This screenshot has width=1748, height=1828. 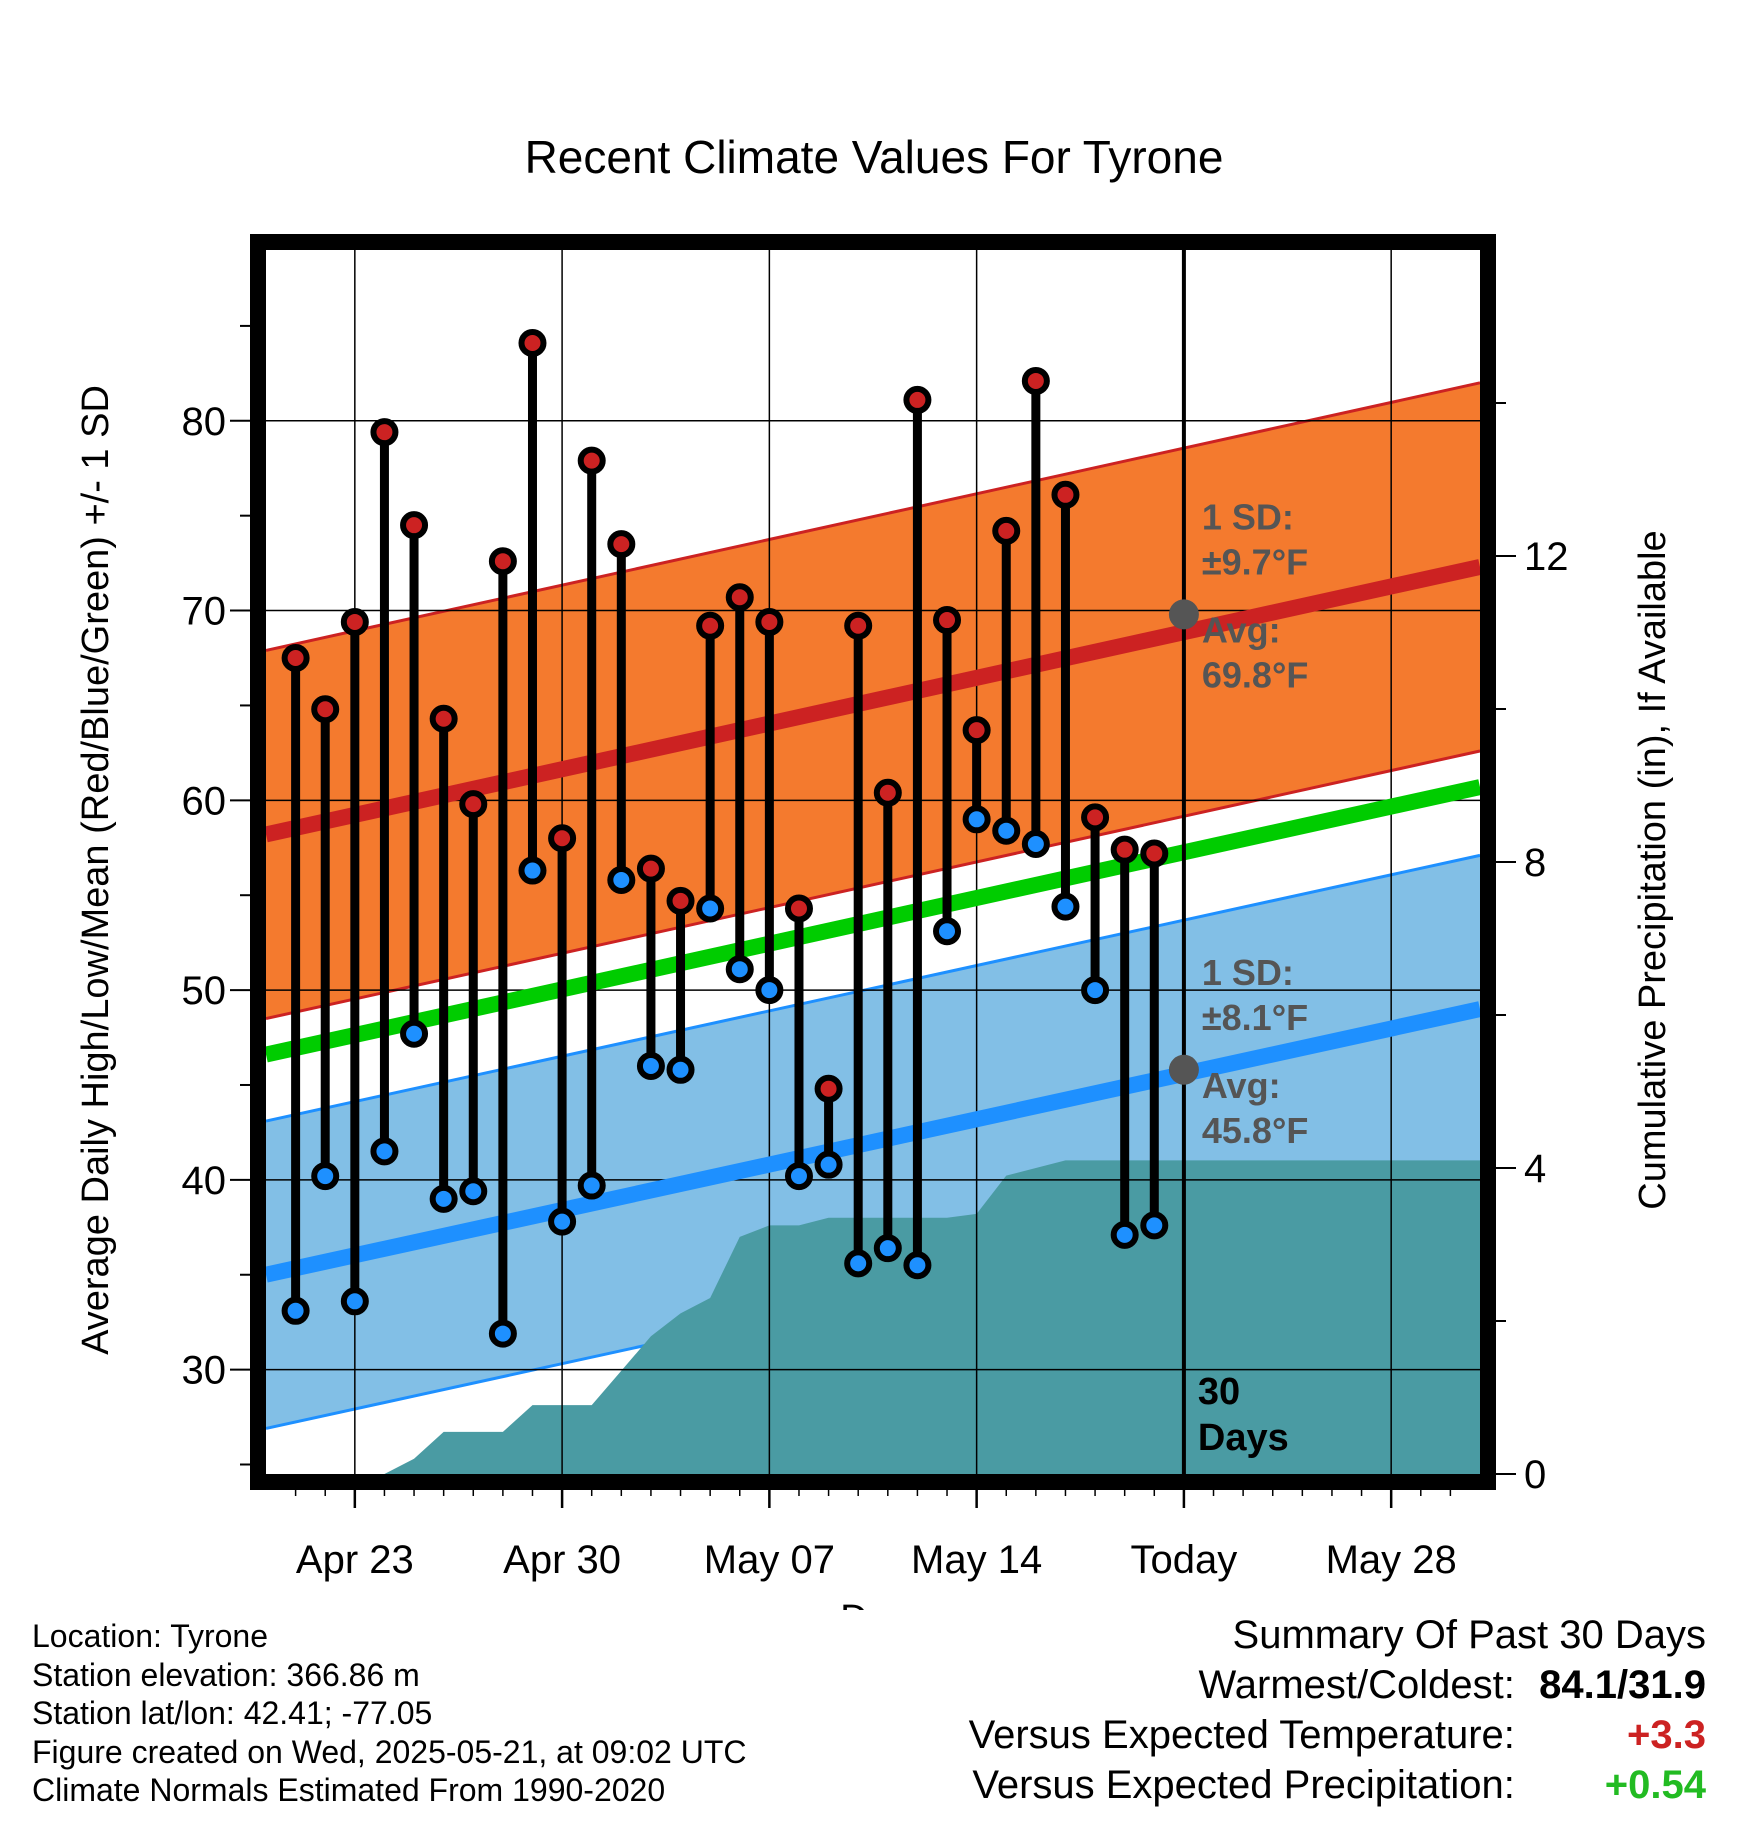 What do you see at coordinates (1469, 1635) in the screenshot?
I see `summary-heading: Summary Of Past 30 Days` at bounding box center [1469, 1635].